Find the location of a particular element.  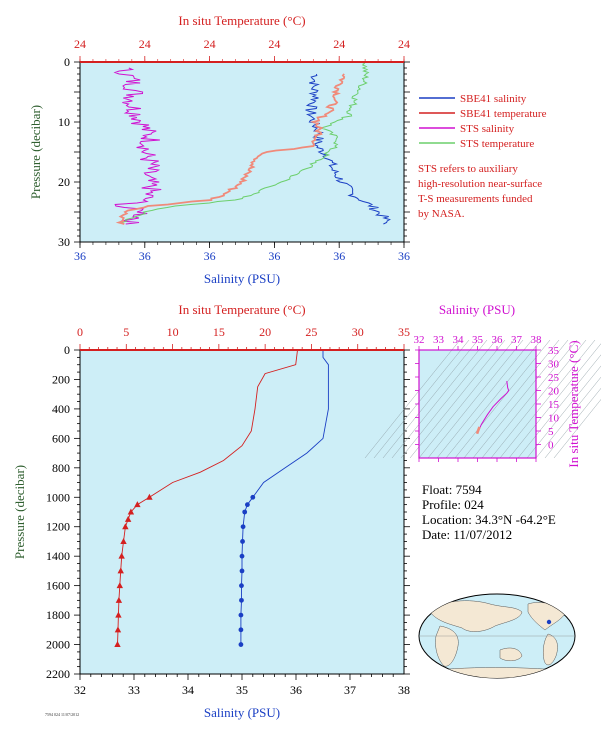

legend-label: STS salinity is located at coordinates (487, 129).